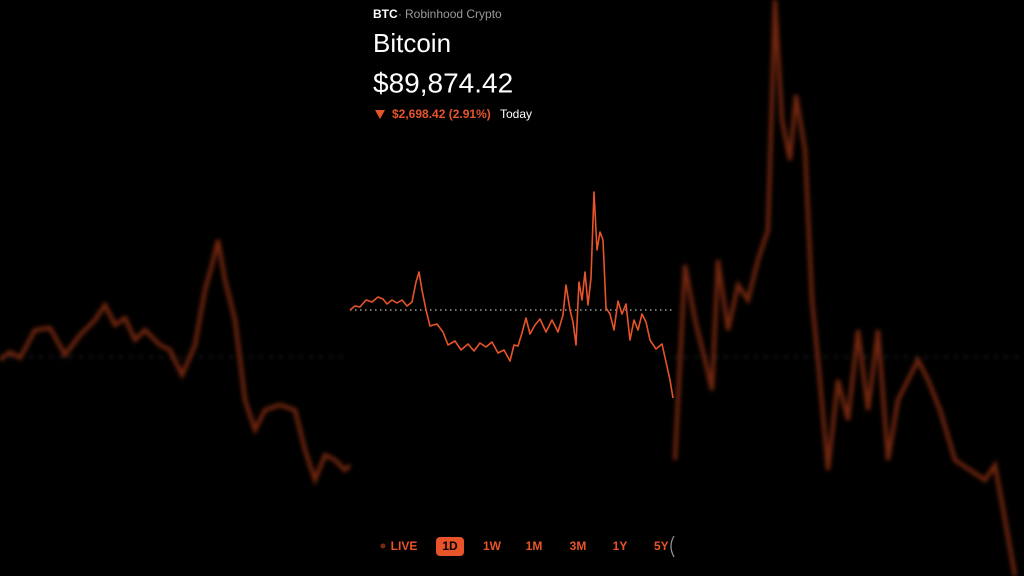  I want to click on ticker: BTC, so click(385, 14).